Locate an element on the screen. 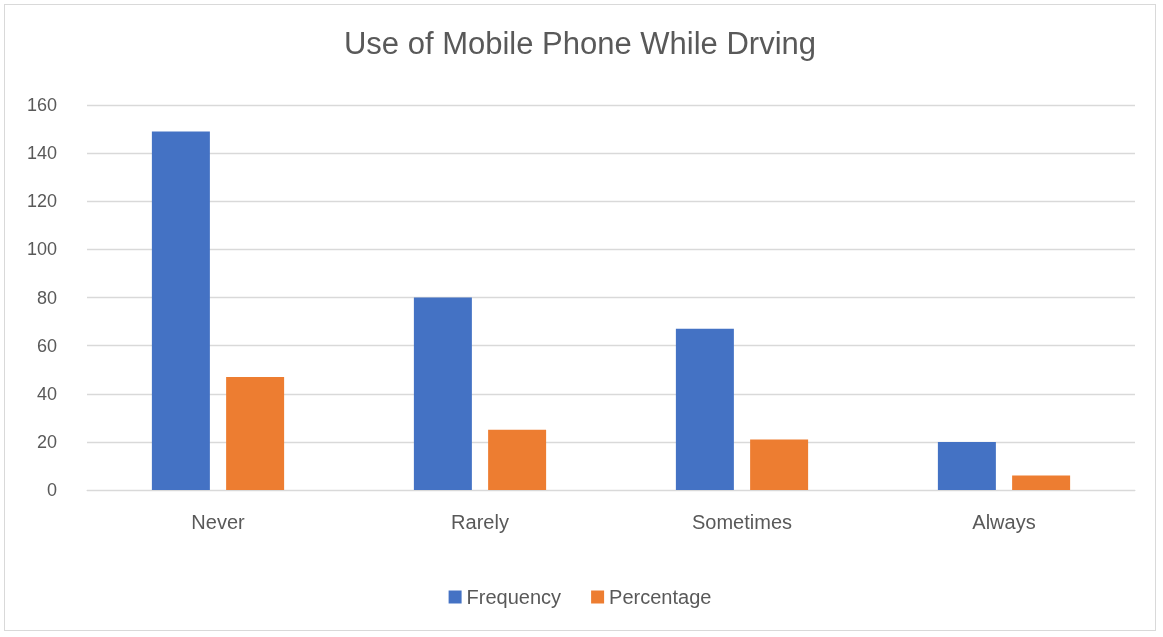 The image size is (1163, 637). y-tick-label: 140 is located at coordinates (41, 153).